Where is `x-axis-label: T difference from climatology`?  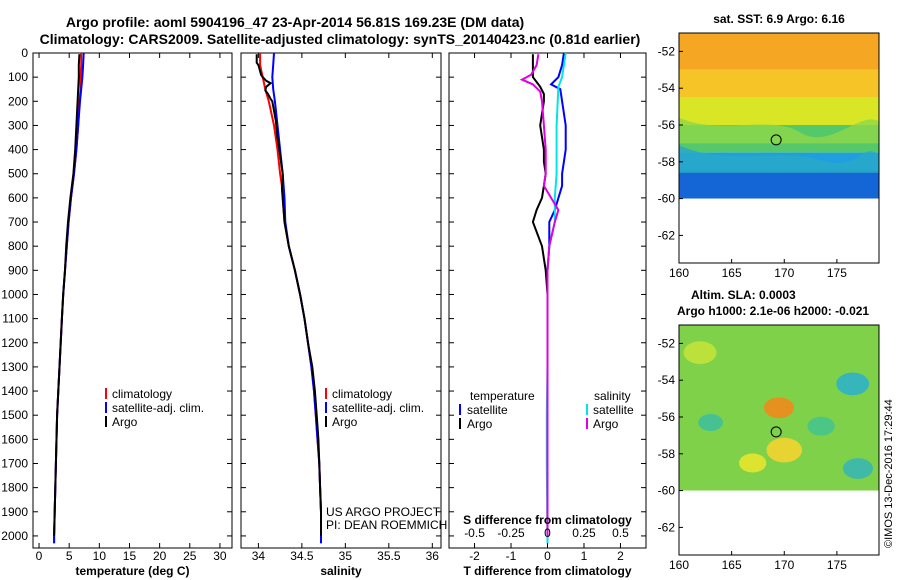
x-axis-label: T difference from climatology is located at coordinates (547, 571).